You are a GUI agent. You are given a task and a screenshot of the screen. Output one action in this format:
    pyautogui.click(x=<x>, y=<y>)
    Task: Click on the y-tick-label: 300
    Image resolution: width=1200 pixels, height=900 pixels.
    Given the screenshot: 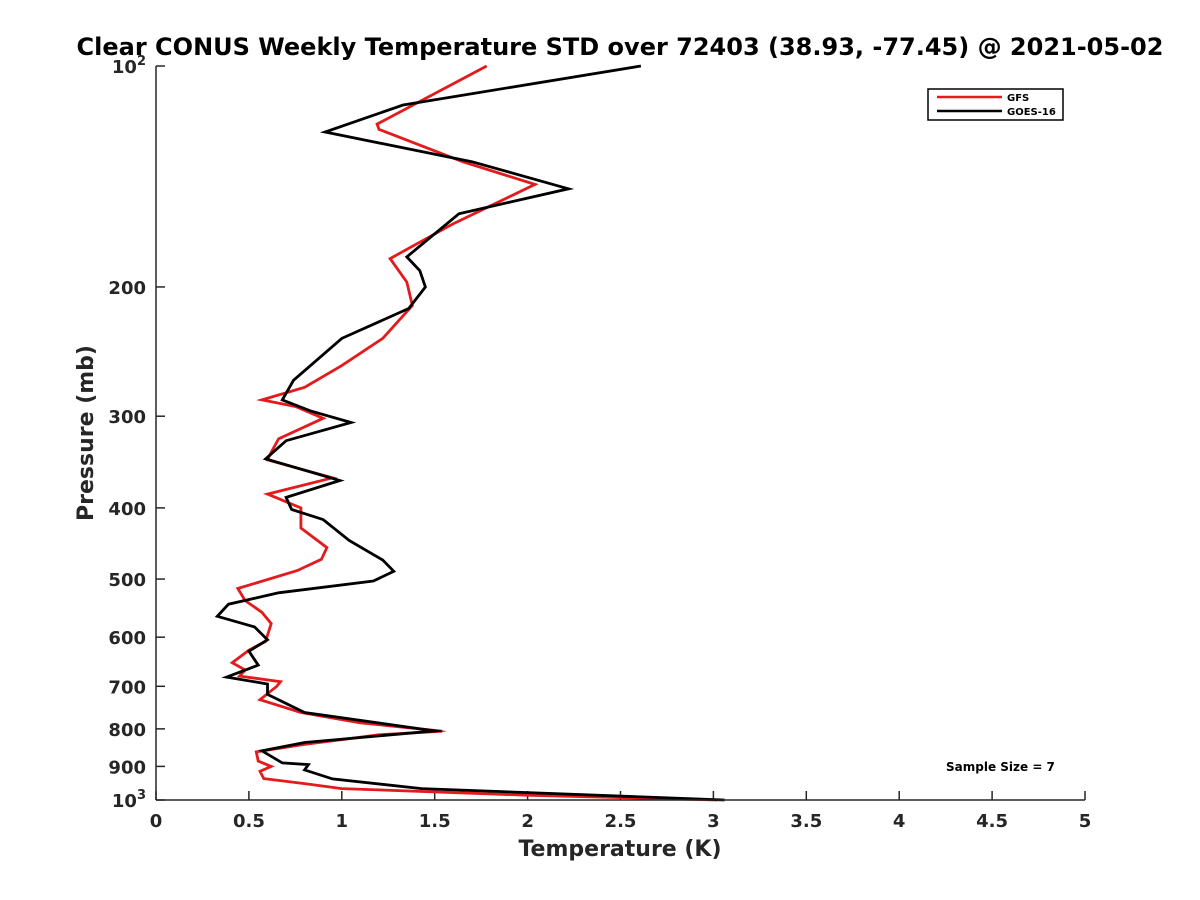 What is the action you would take?
    pyautogui.click(x=127, y=417)
    